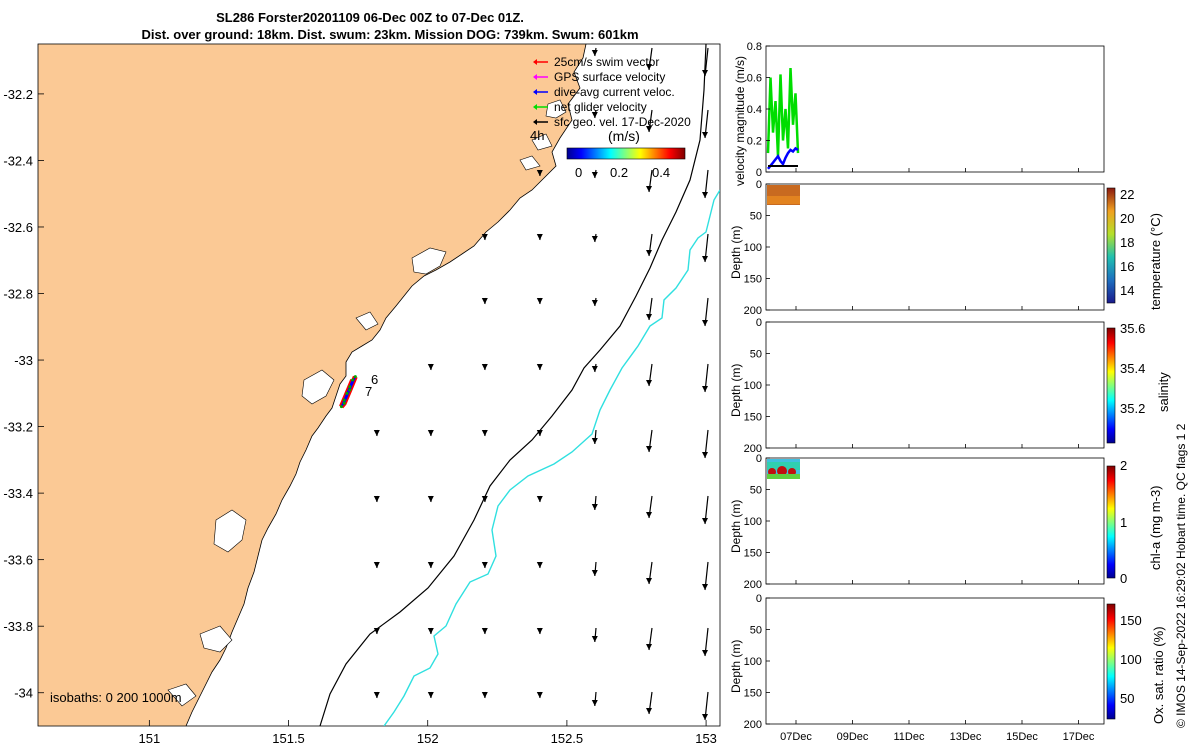  Describe the element at coordinates (782, 471) in the screenshot. I see `chla-data-patch` at that location.